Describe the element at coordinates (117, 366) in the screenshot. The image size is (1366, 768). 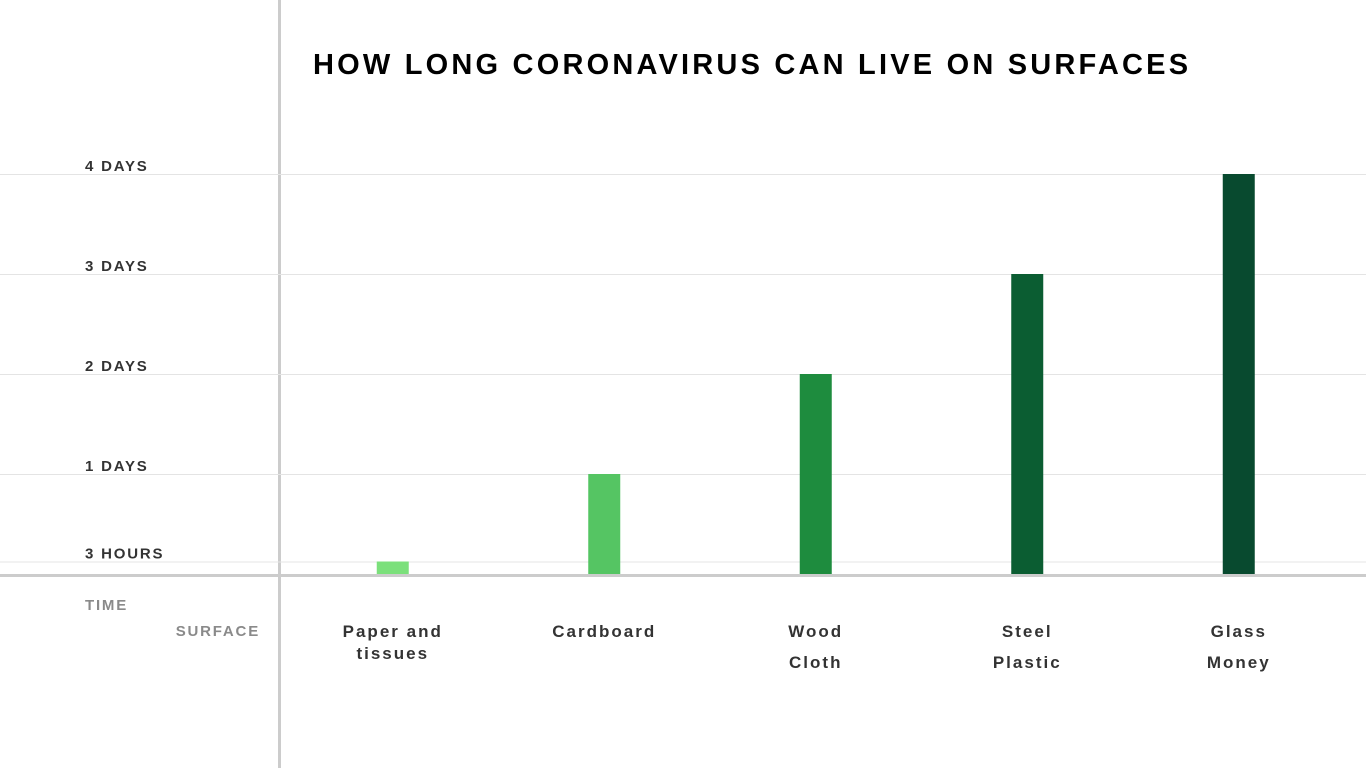
I see `y-tick-label: 2 DAYS` at that location.